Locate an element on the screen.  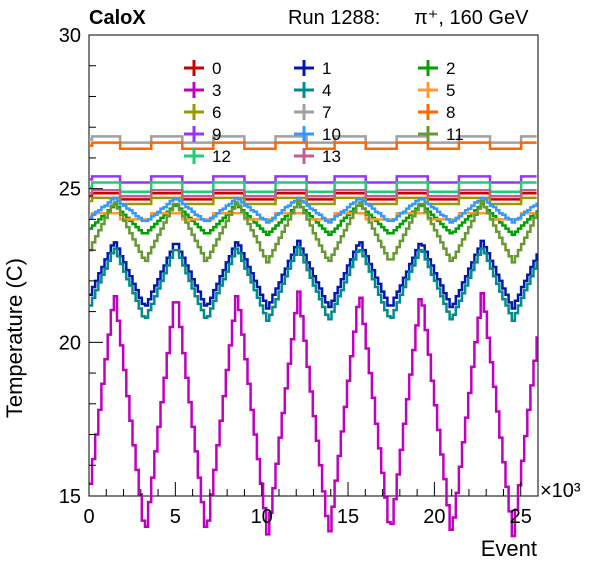
y-tick-label: 15 is located at coordinates (70, 497).